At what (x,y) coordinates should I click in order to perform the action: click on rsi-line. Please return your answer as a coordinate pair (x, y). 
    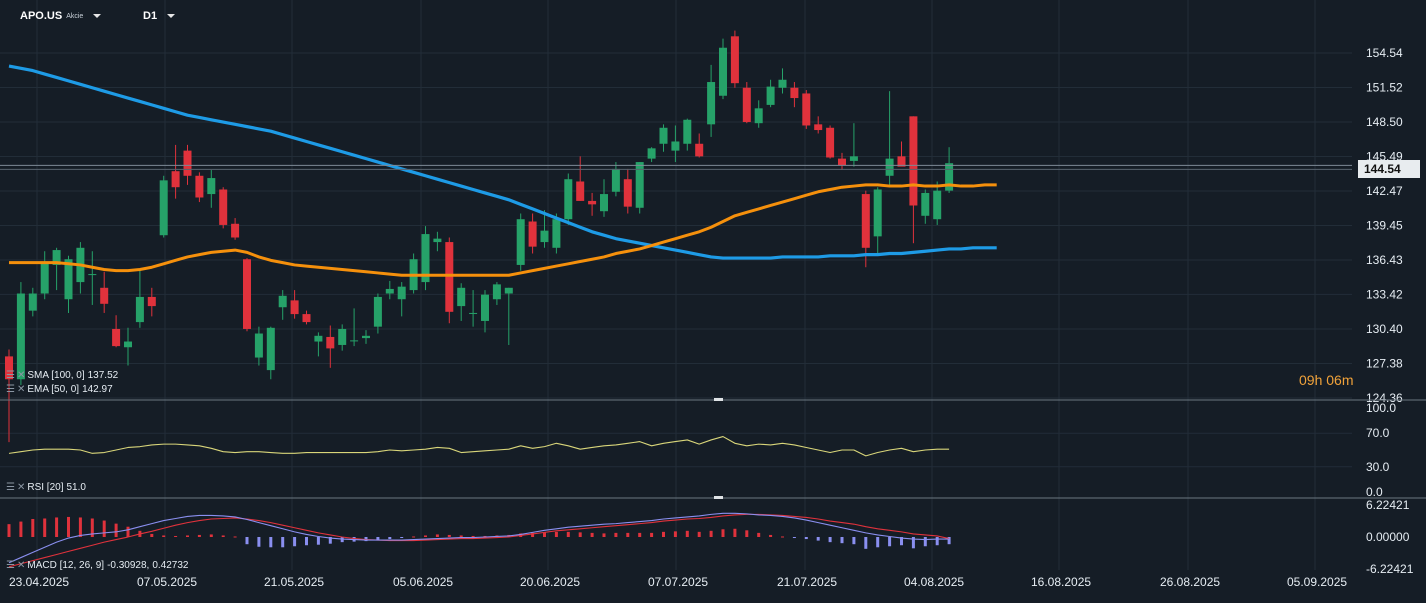
    Looking at the image, I should click on (479, 446).